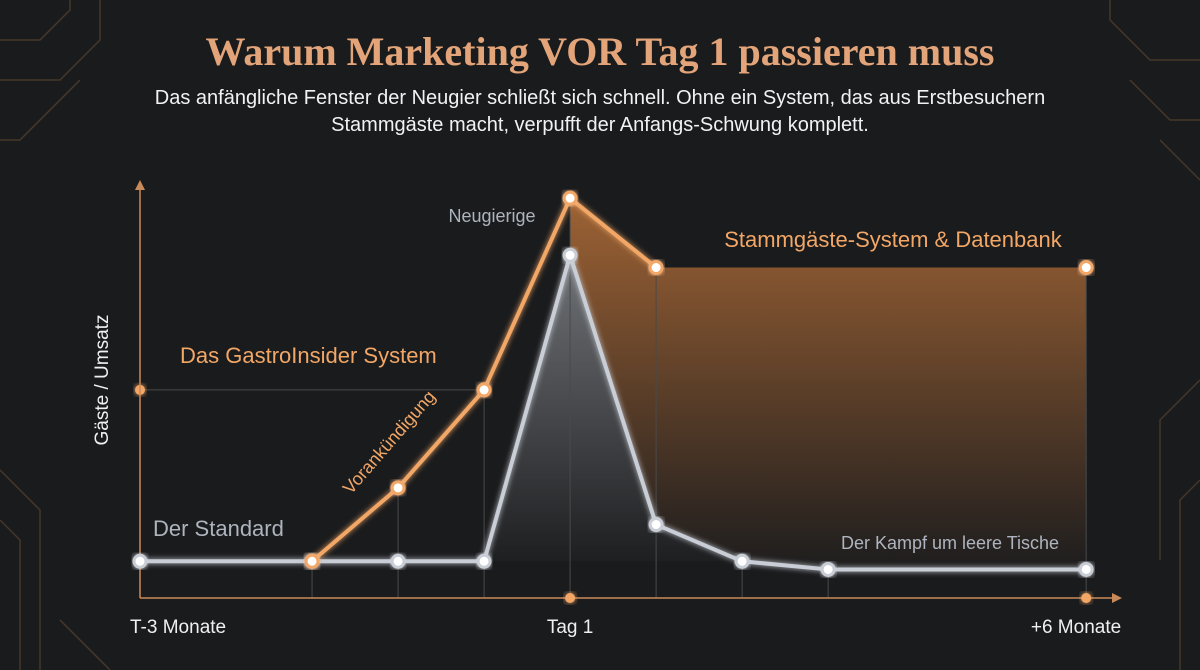  I want to click on y-axis-arrow, so click(140, 185).